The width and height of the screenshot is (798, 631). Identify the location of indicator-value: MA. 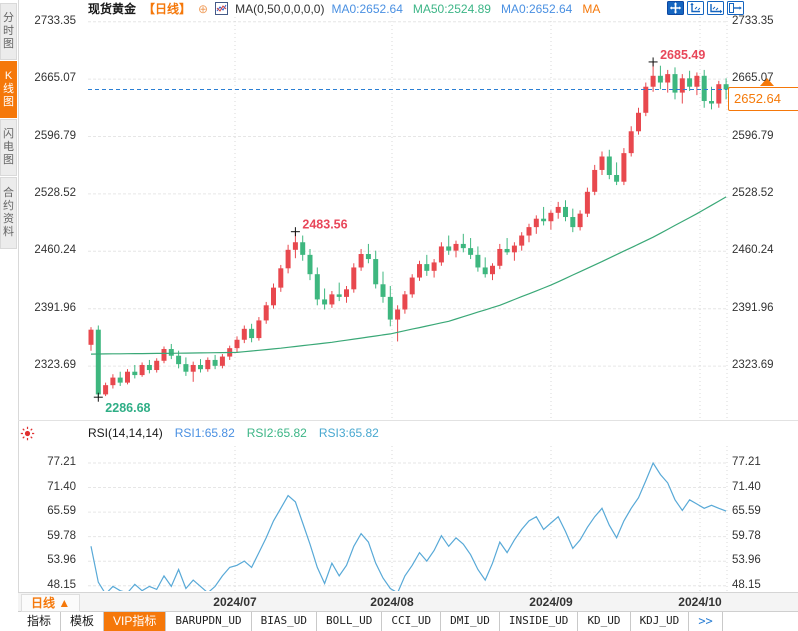
(591, 8).